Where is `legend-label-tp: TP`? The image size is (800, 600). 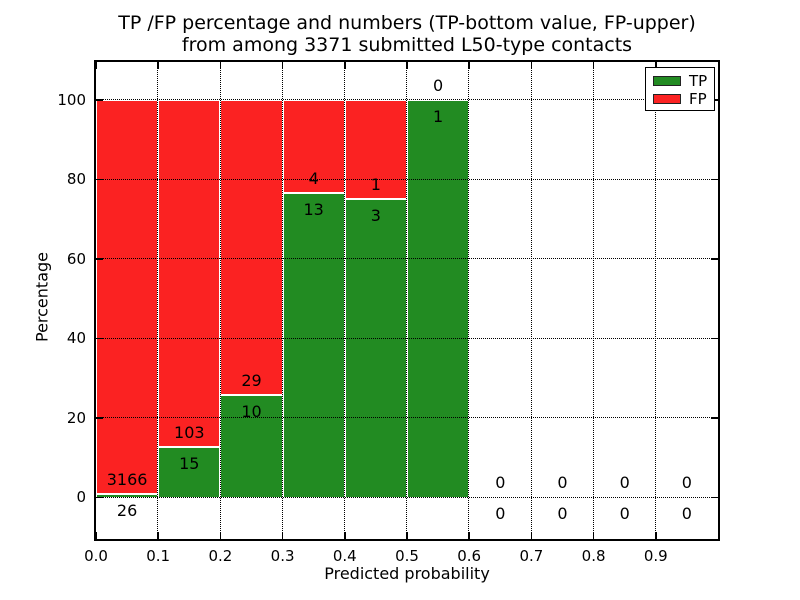 legend-label-tp: TP is located at coordinates (698, 80).